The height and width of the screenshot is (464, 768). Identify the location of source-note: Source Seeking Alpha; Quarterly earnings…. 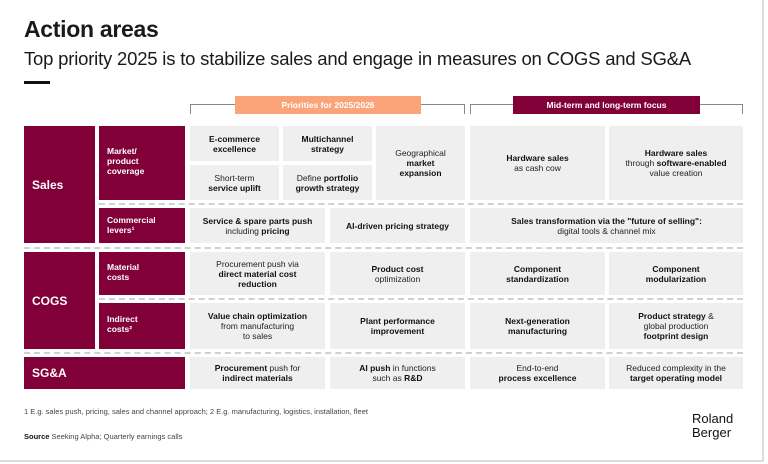
(103, 436).